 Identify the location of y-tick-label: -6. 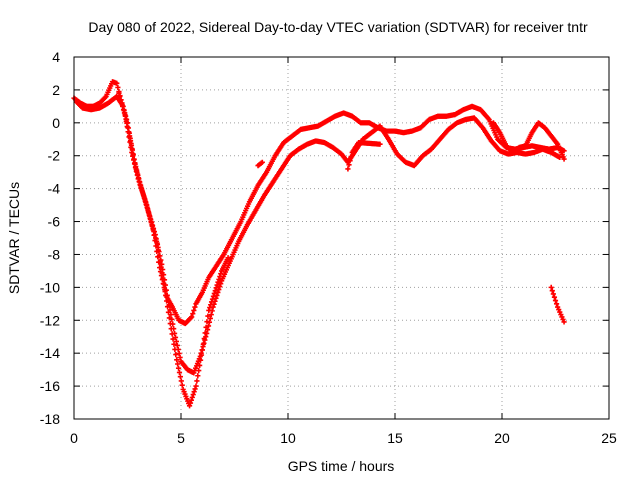
(54, 222).